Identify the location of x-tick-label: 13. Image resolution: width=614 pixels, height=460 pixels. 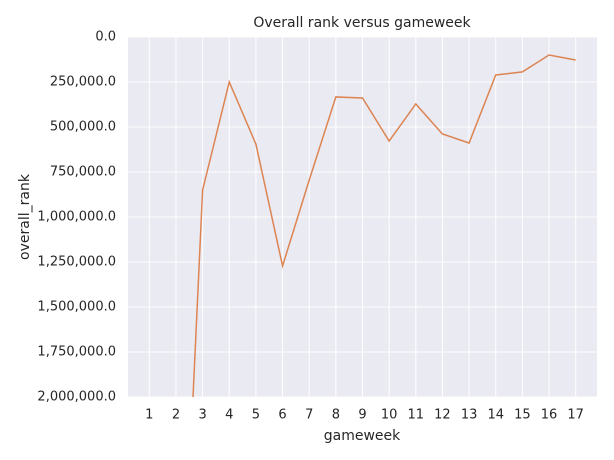
(469, 415).